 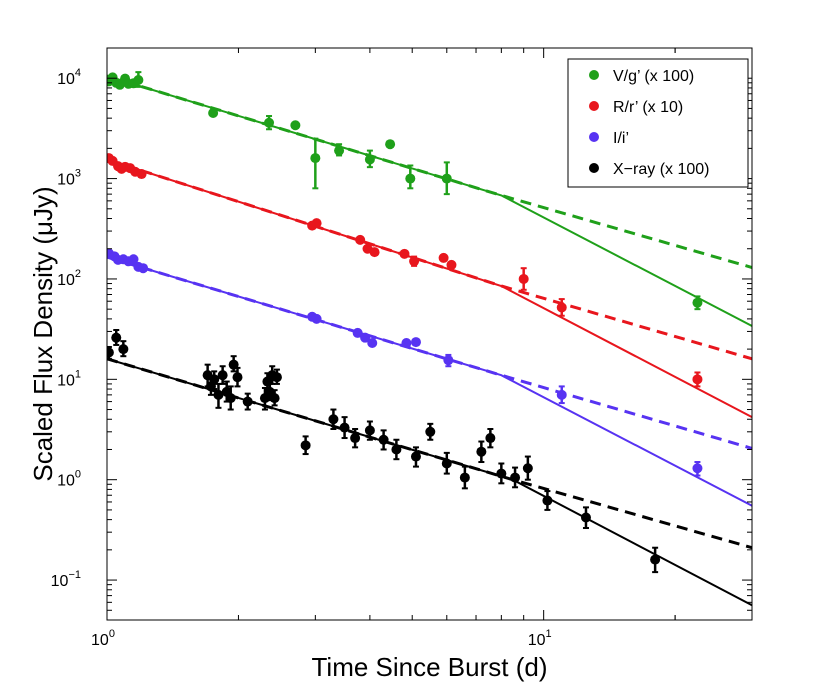 What do you see at coordinates (548, 634) in the screenshot?
I see `x-tick-exponent: 1` at bounding box center [548, 634].